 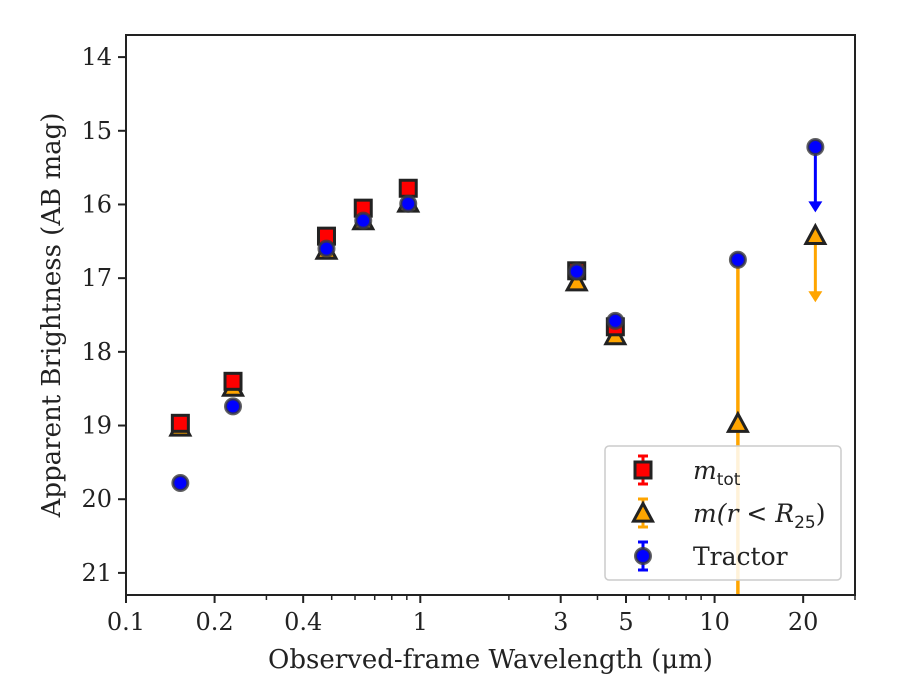 I want to click on x-tick-label-2: 0.4, so click(x=303, y=622).